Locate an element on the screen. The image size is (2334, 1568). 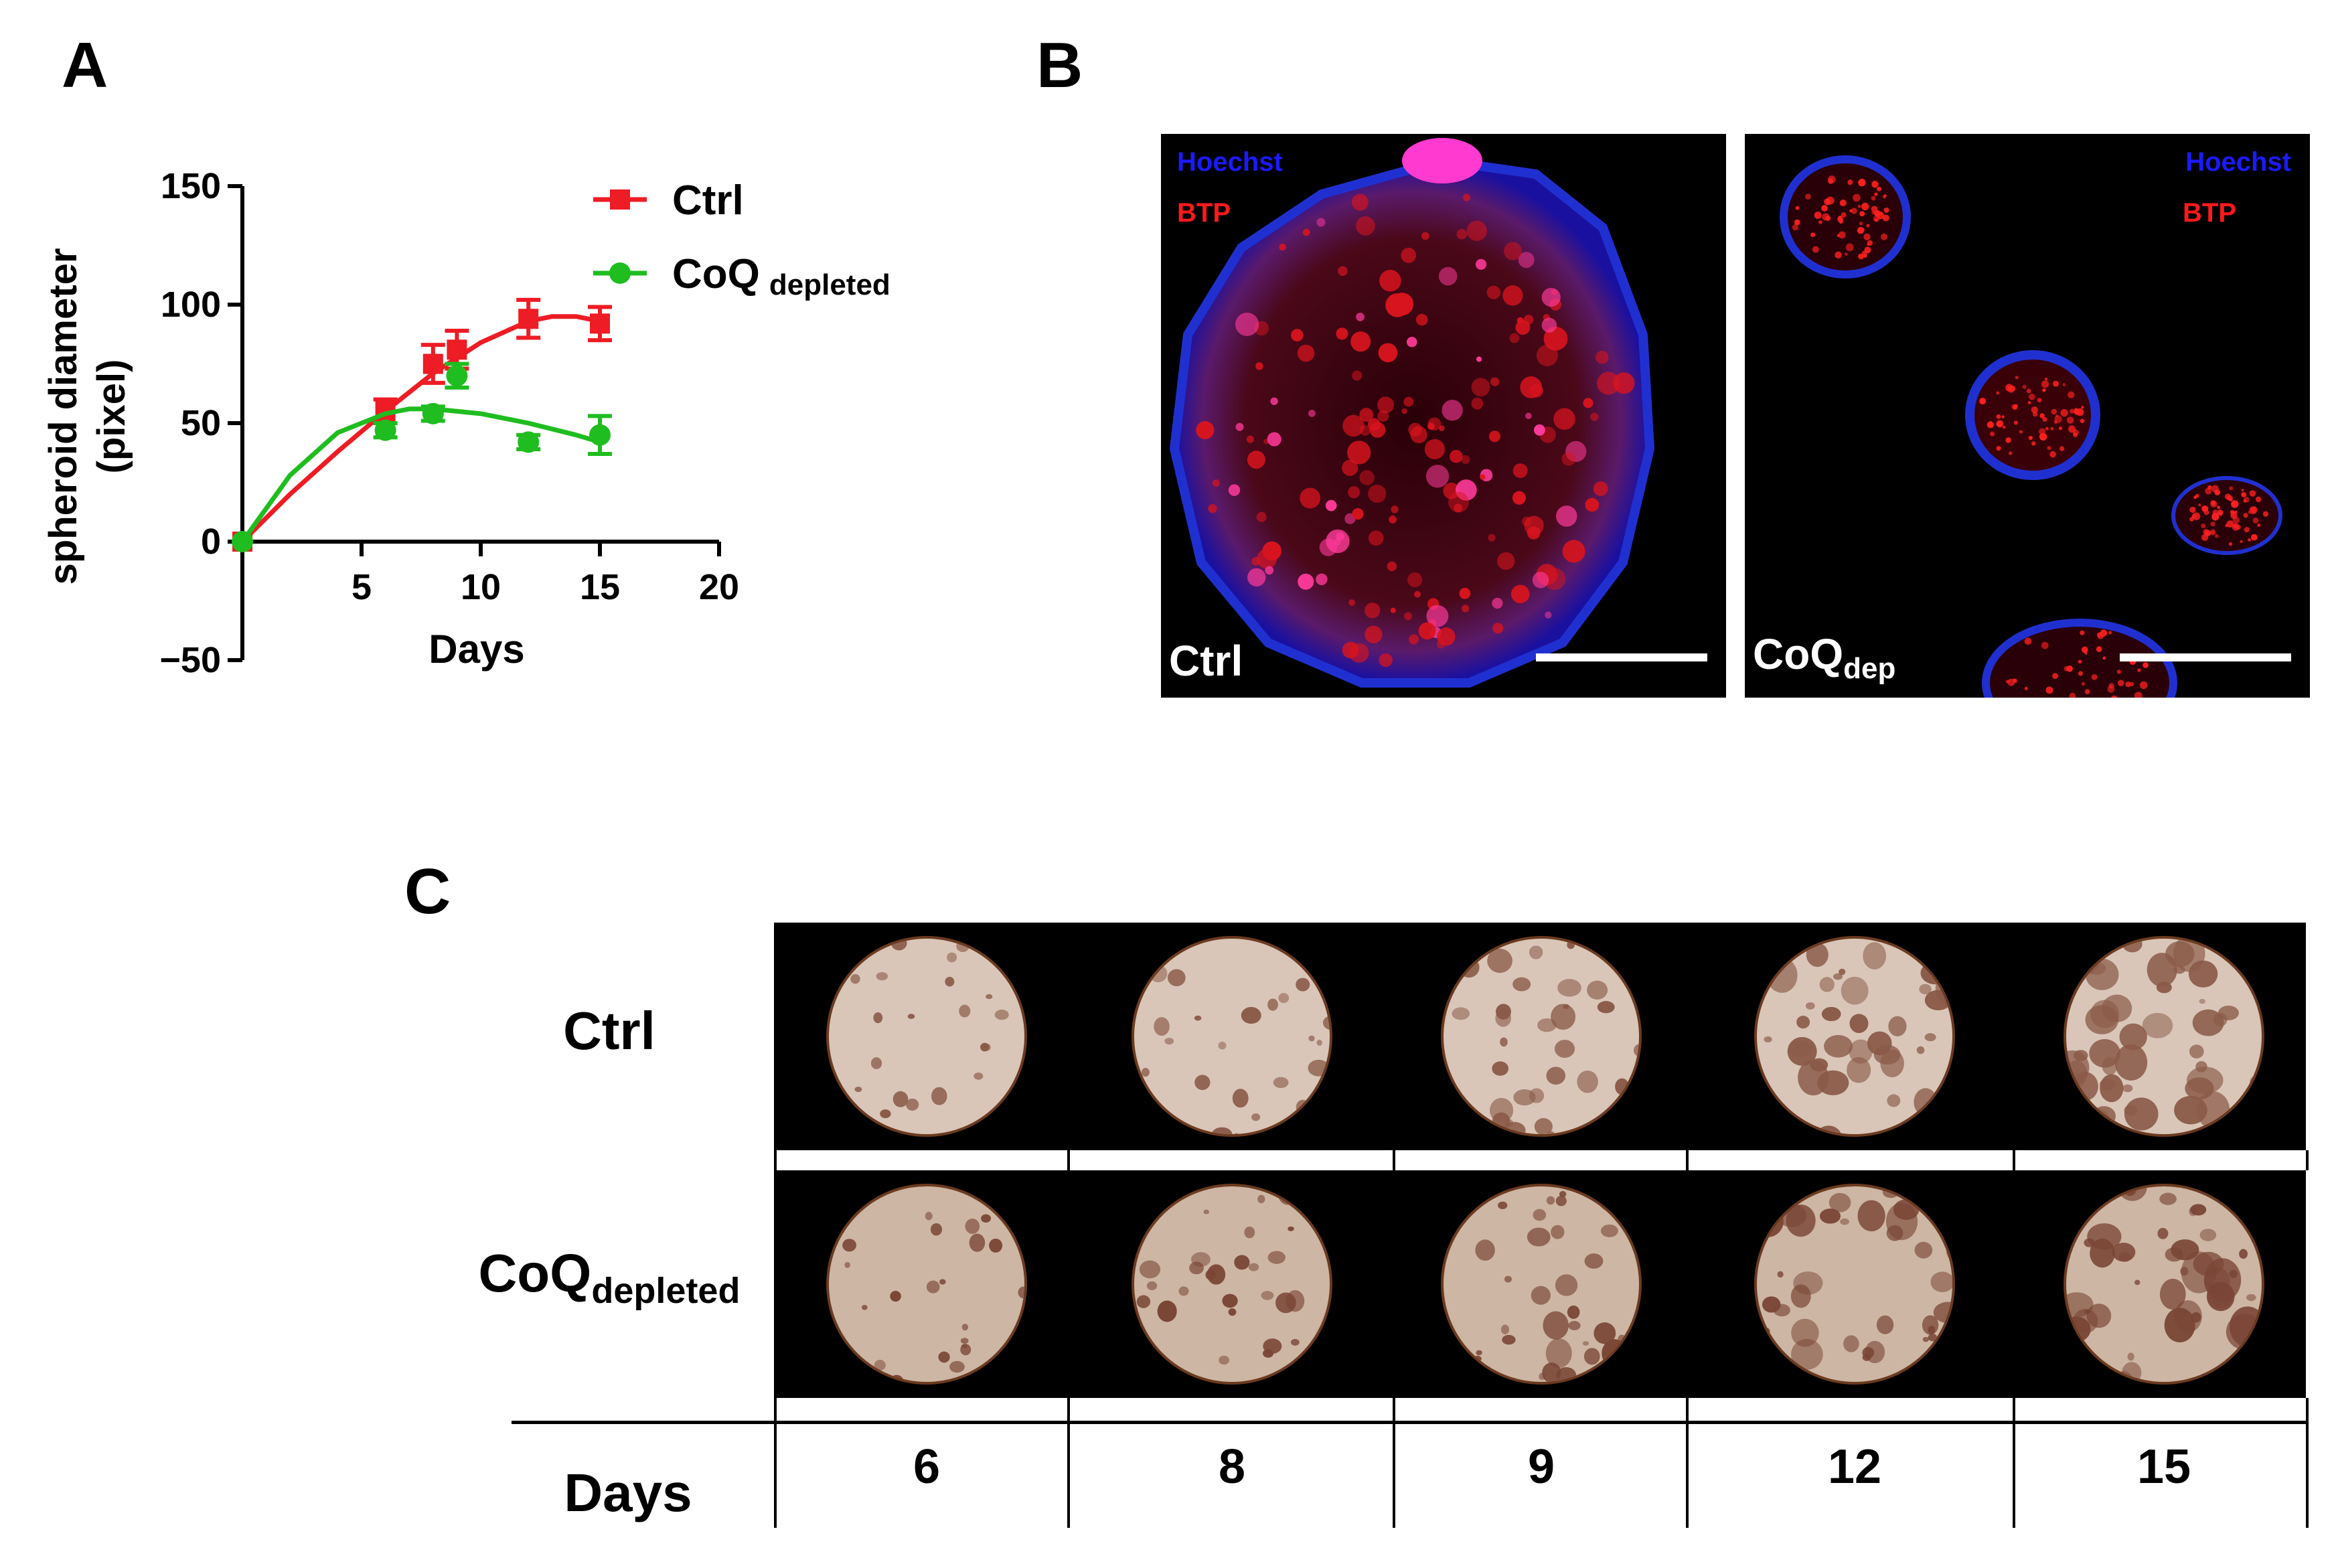
legend-label-sub: depleted is located at coordinates (829, 284).